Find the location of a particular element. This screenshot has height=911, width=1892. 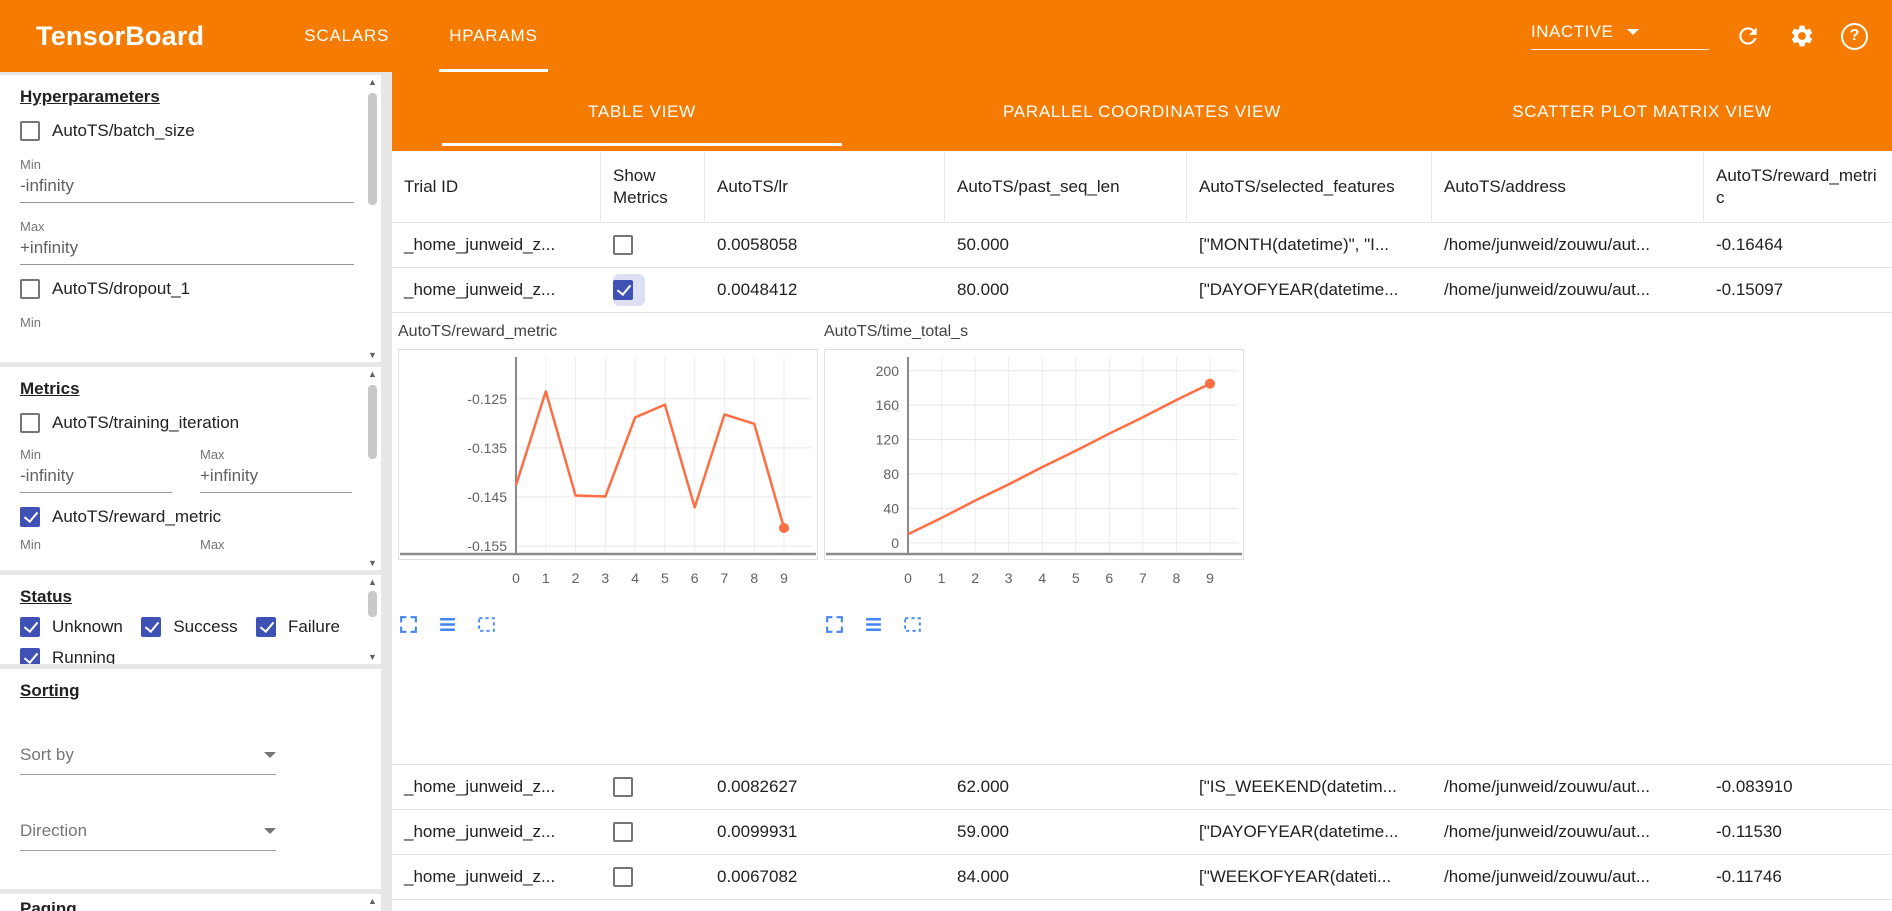

batch-size-checkbox is located at coordinates (30, 131).